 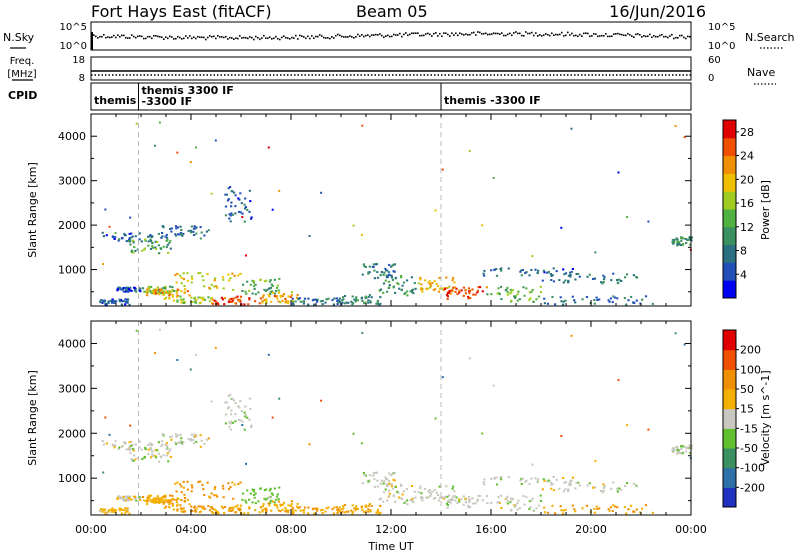 What do you see at coordinates (729, 209) in the screenshot?
I see `colorbar-frame` at bounding box center [729, 209].